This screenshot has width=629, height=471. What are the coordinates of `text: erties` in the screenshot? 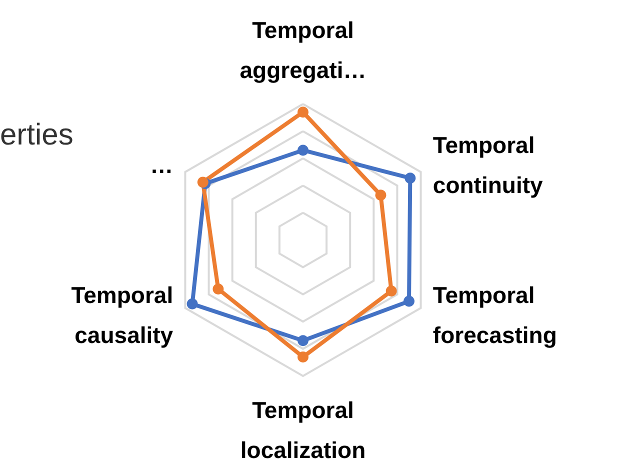 It's located at (37, 135).